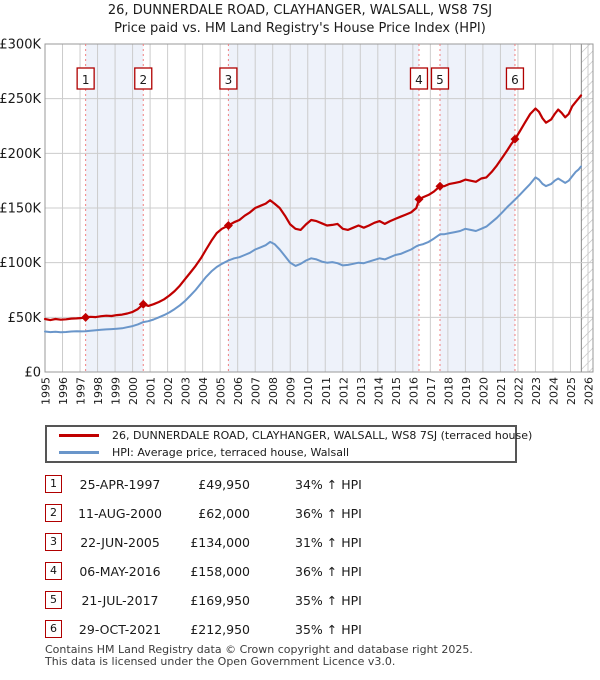  What do you see at coordinates (536, 391) in the screenshot?
I see `x-axis-tick-label: 2023` at bounding box center [536, 391].